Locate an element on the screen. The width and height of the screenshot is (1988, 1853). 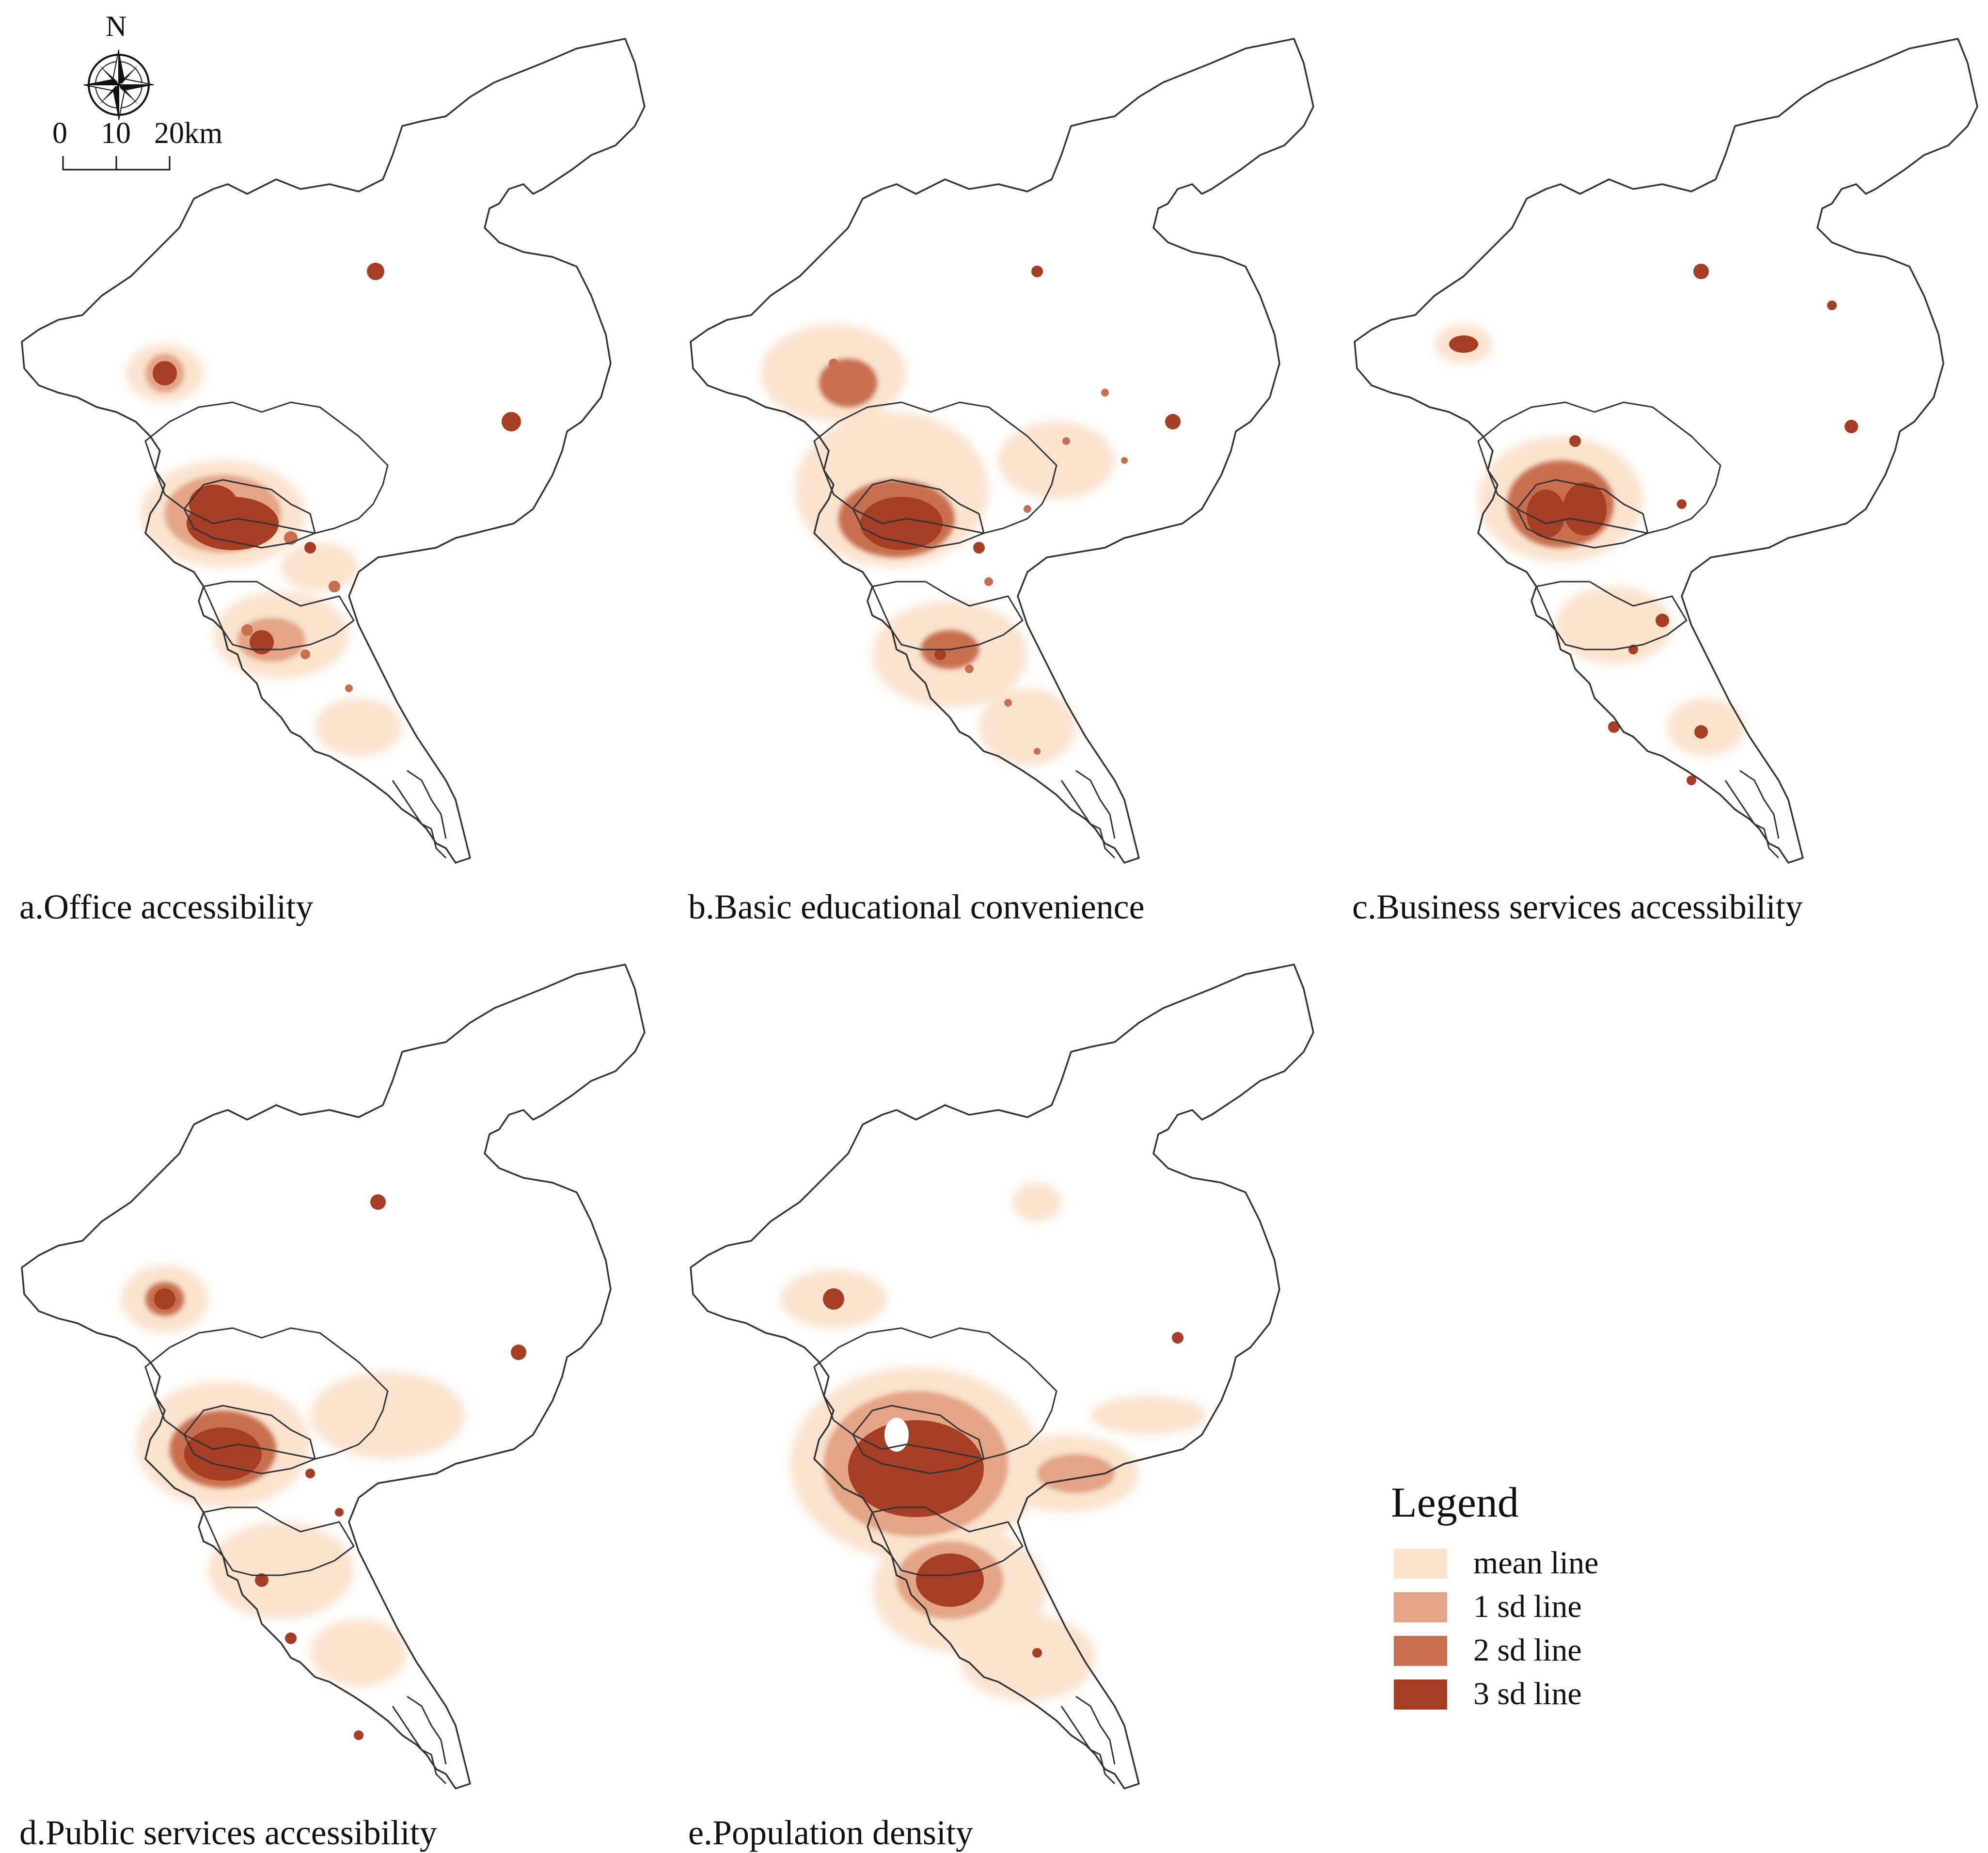
north-label: N is located at coordinates (117, 26).